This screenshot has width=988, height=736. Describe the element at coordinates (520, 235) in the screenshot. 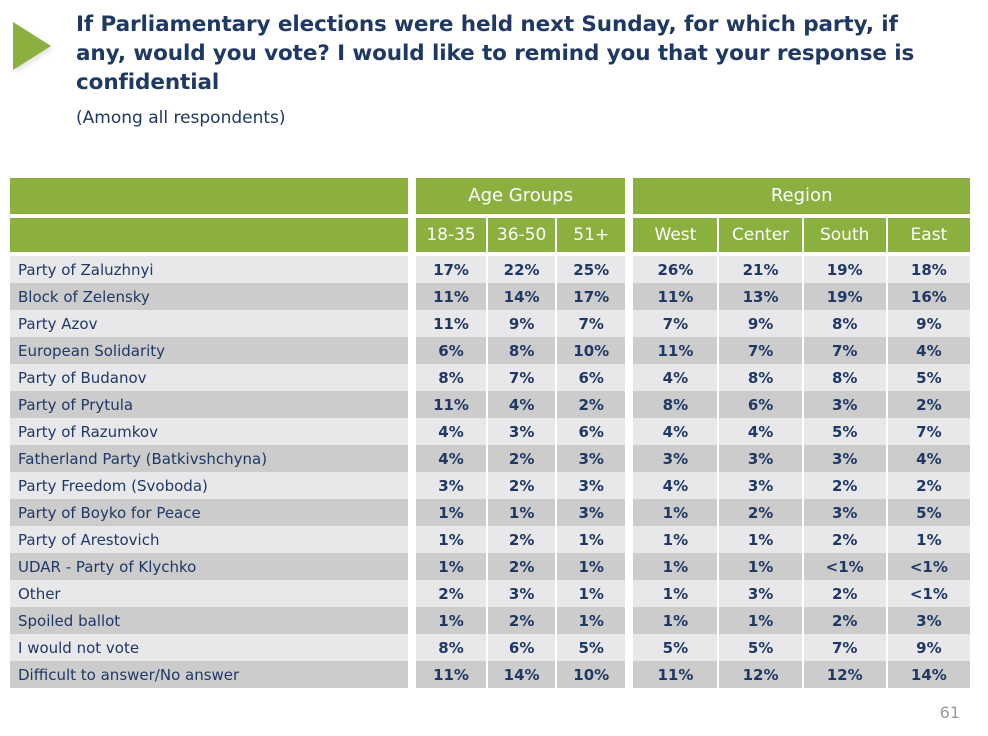

I see `column-header-36-50: 36-50` at that location.